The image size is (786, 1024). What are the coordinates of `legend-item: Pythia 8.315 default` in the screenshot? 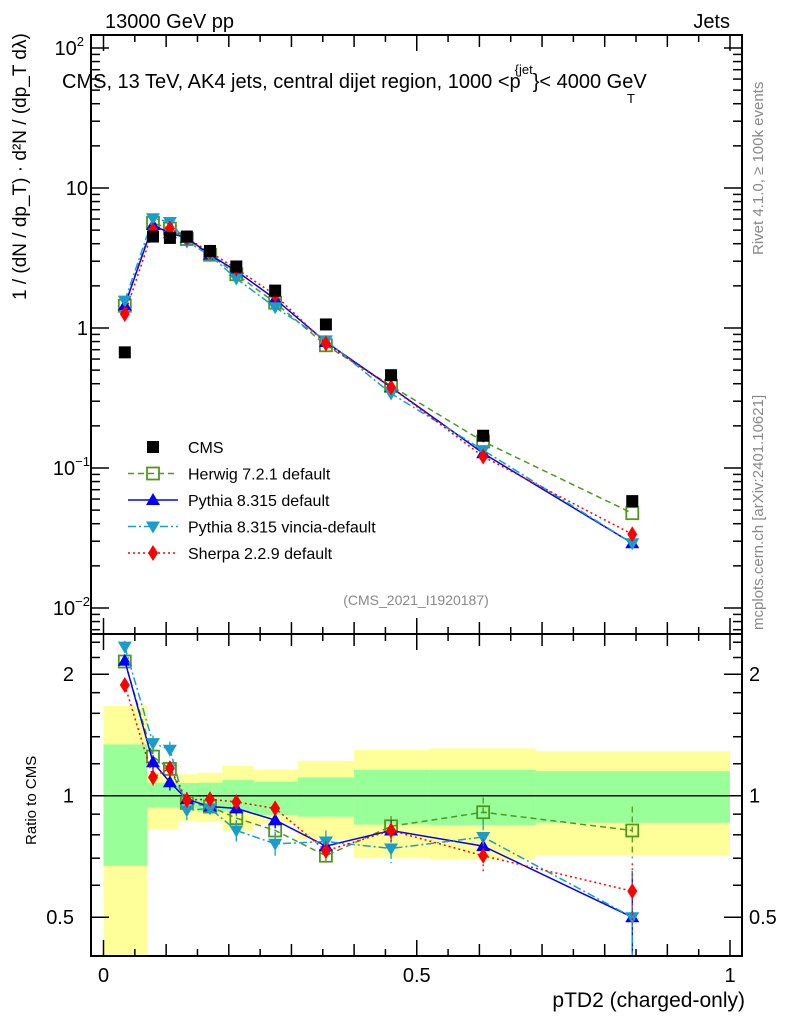 It's located at (229, 501).